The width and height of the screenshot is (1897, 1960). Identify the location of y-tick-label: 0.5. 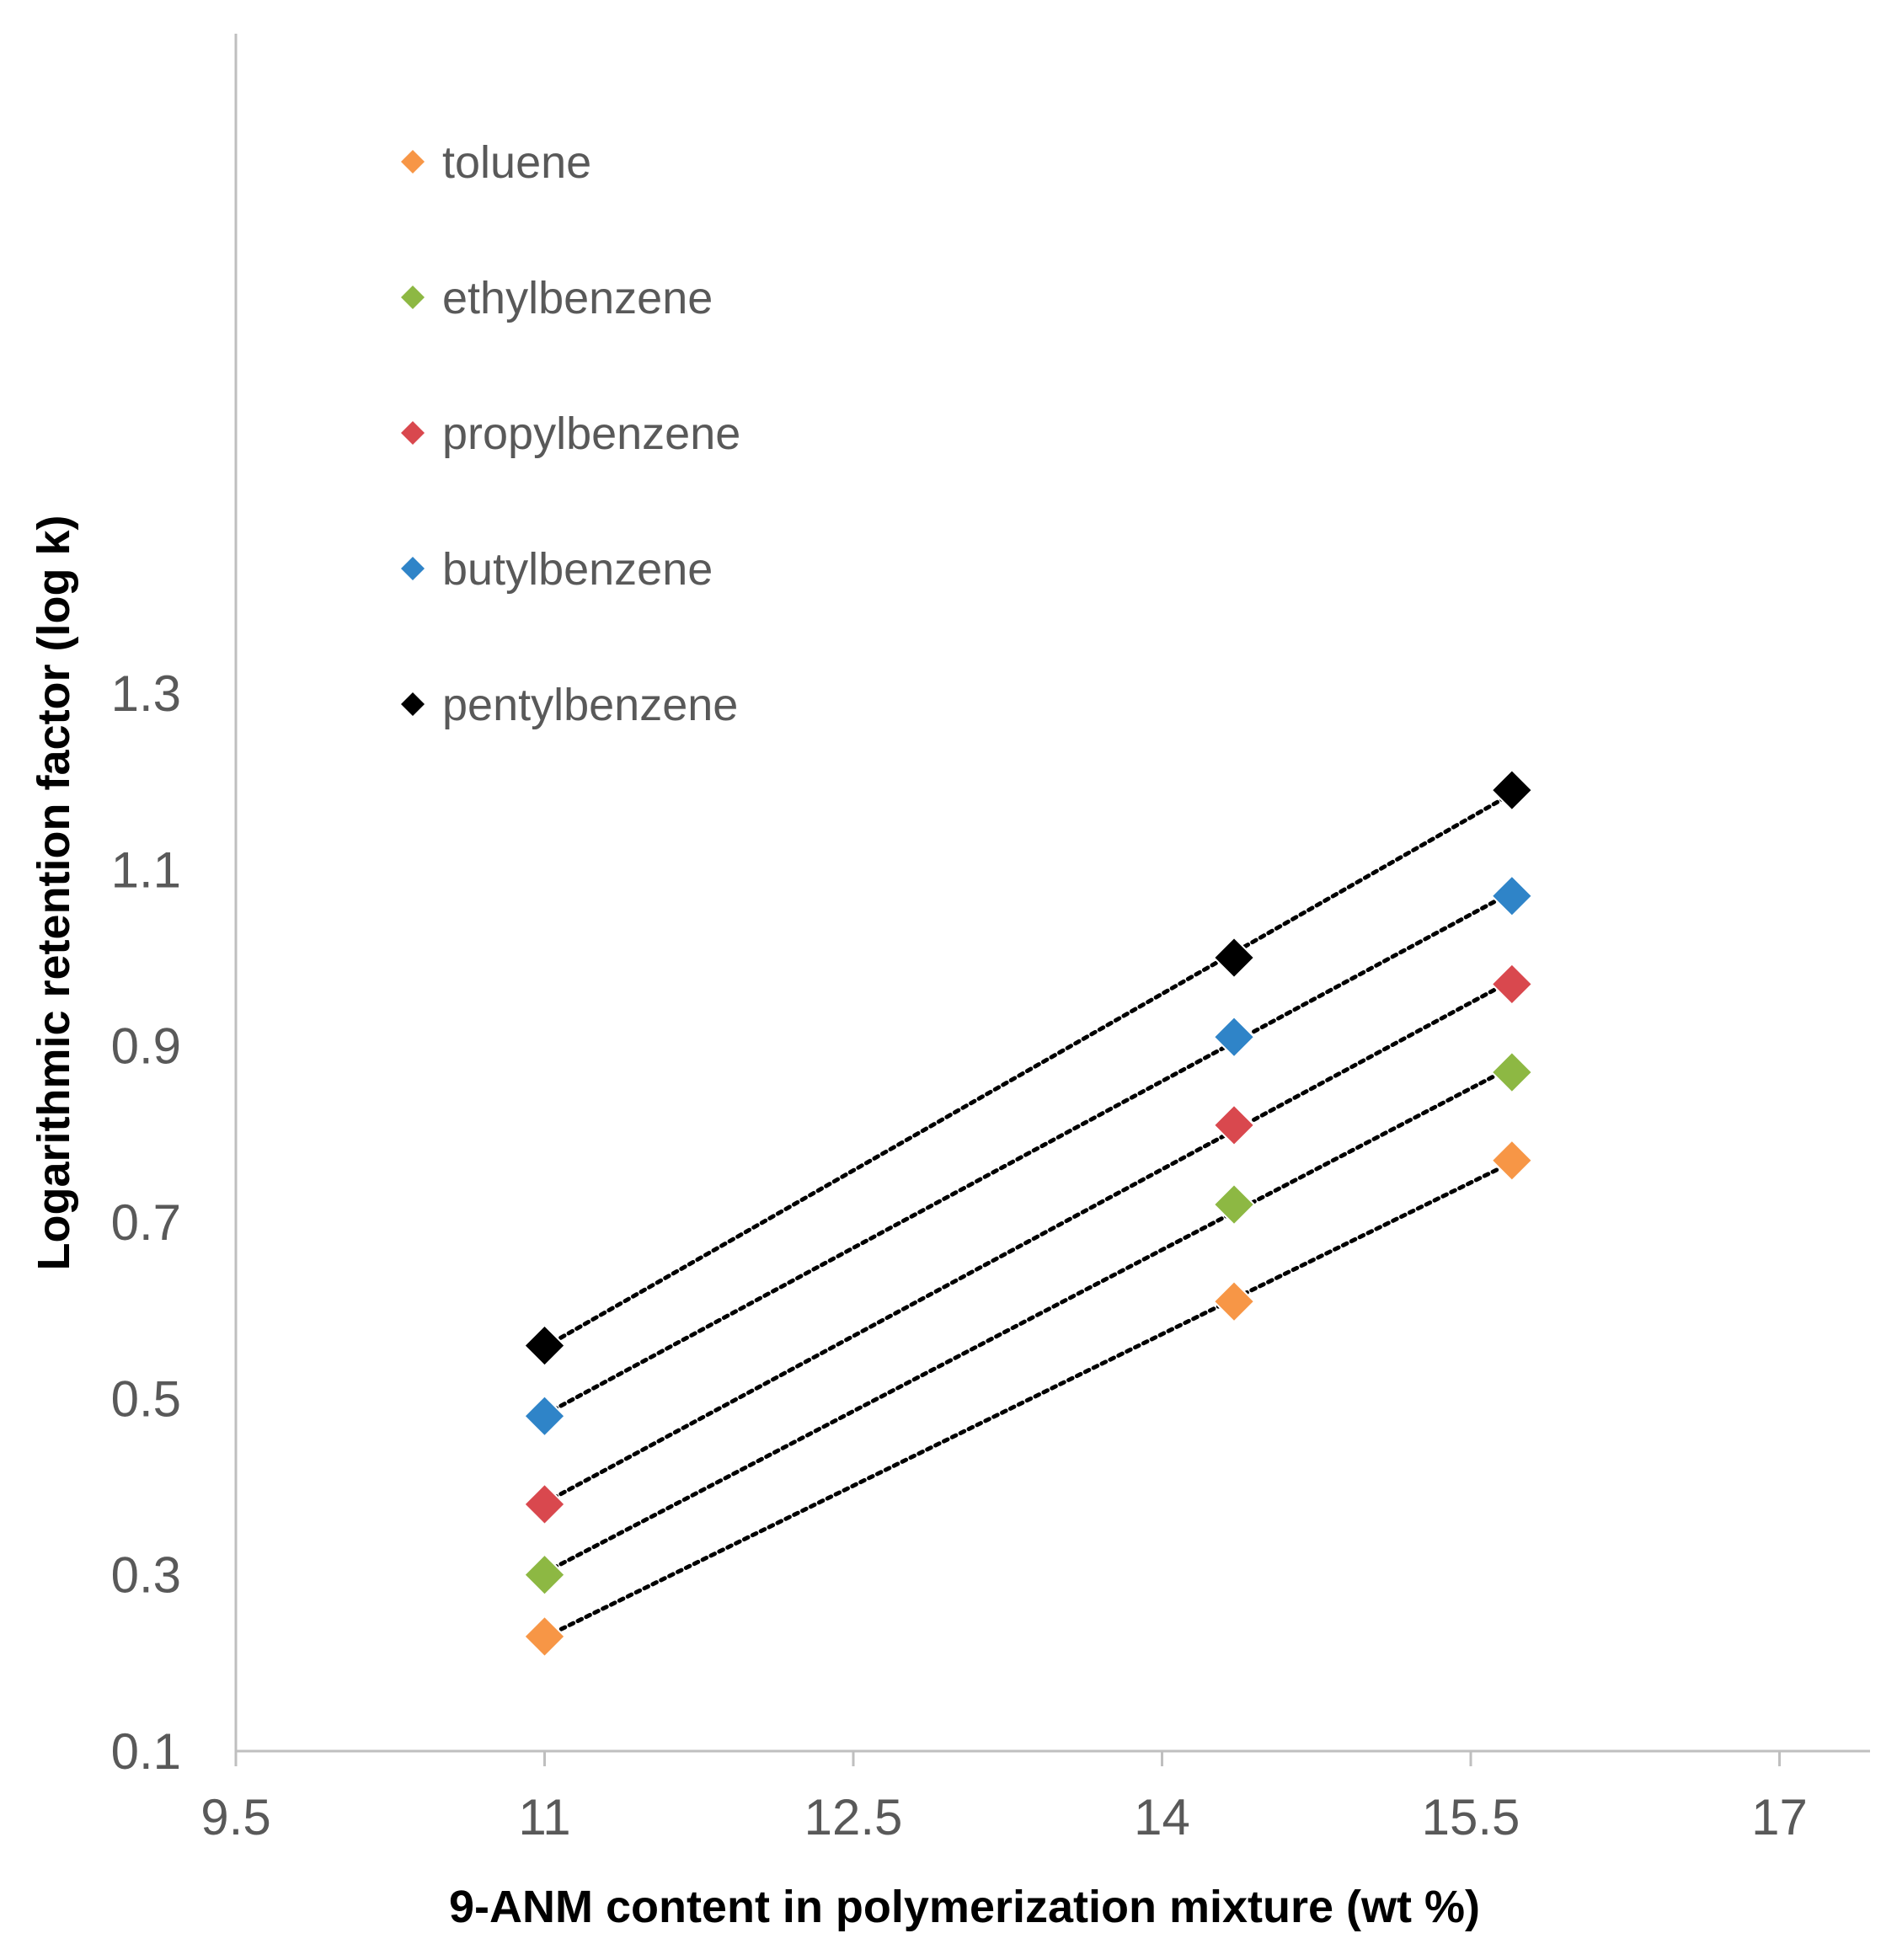
(146, 1398).